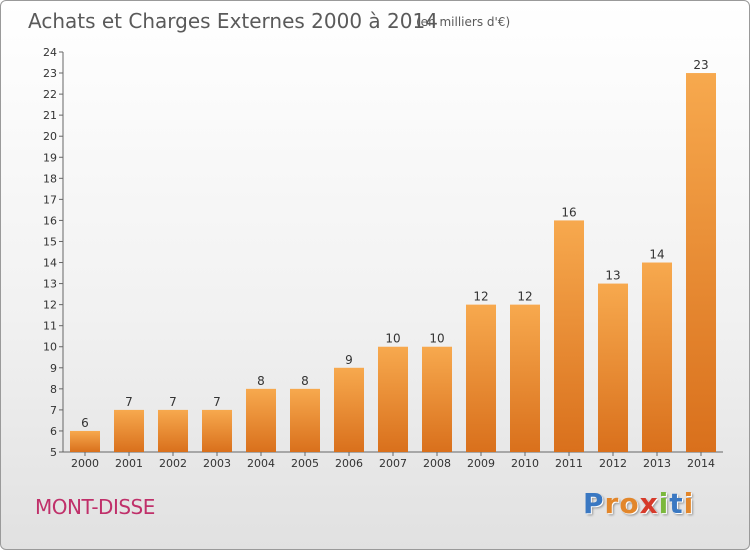 The width and height of the screenshot is (750, 550). Describe the element at coordinates (53, 431) in the screenshot. I see `y-tick-label: 6` at that location.